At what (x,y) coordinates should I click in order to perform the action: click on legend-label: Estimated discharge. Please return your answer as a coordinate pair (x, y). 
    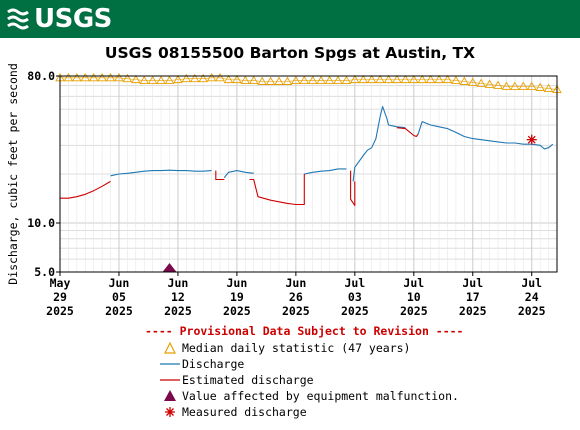
    Looking at the image, I should click on (248, 380).